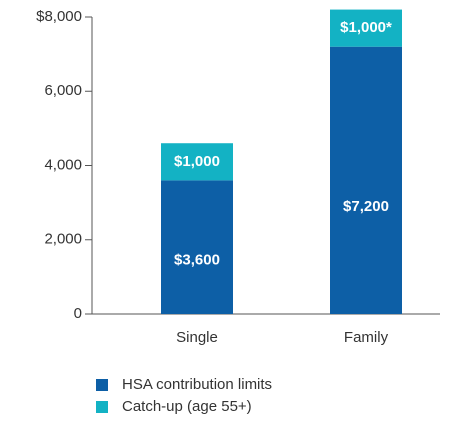 This screenshot has height=427, width=470. Describe the element at coordinates (59, 16) in the screenshot. I see `y-tick-label: $8,000` at that location.